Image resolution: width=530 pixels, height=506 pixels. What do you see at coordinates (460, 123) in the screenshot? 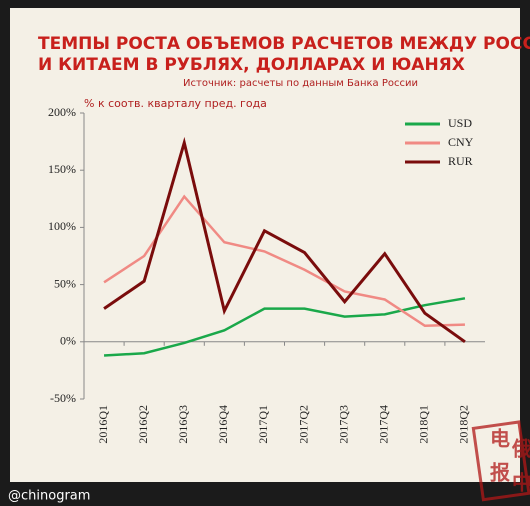
I see `legend-label: USD` at bounding box center [460, 123].